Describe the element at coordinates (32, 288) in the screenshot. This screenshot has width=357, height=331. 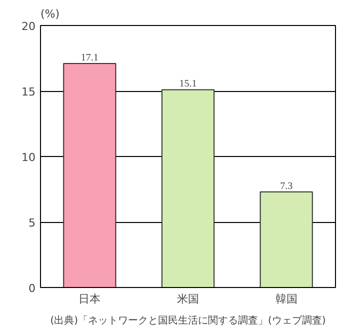
I see `y-tick-label: 0` at that location.